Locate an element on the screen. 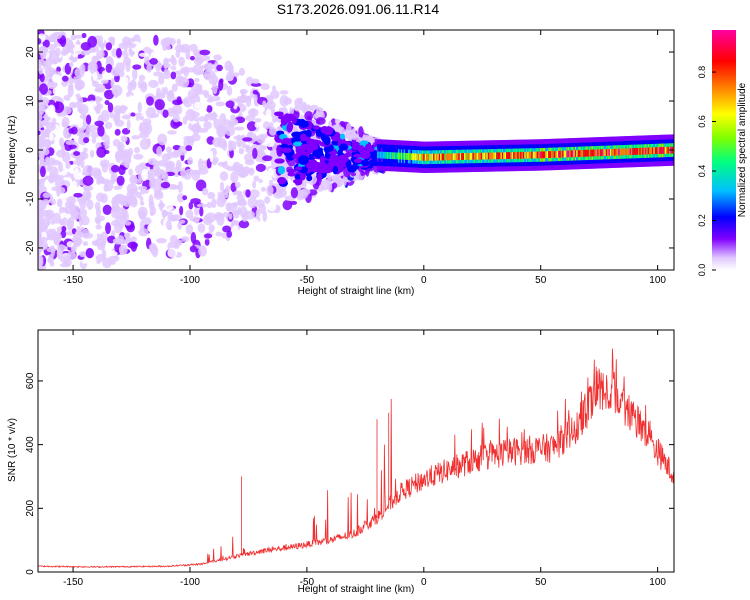 The image size is (750, 600). figure-title: S173.2026.091.06.11.R14 is located at coordinates (358, 9).